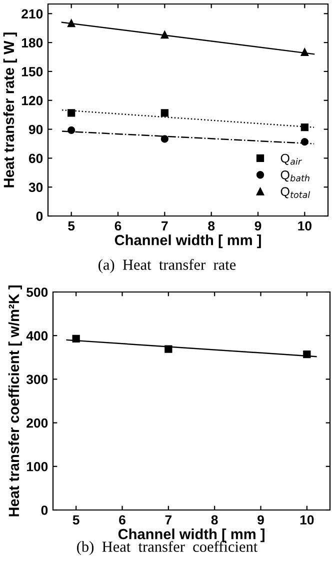 This screenshot has width=334, height=564. I want to click on legend-label: Q$_{total}$, so click(295, 192).